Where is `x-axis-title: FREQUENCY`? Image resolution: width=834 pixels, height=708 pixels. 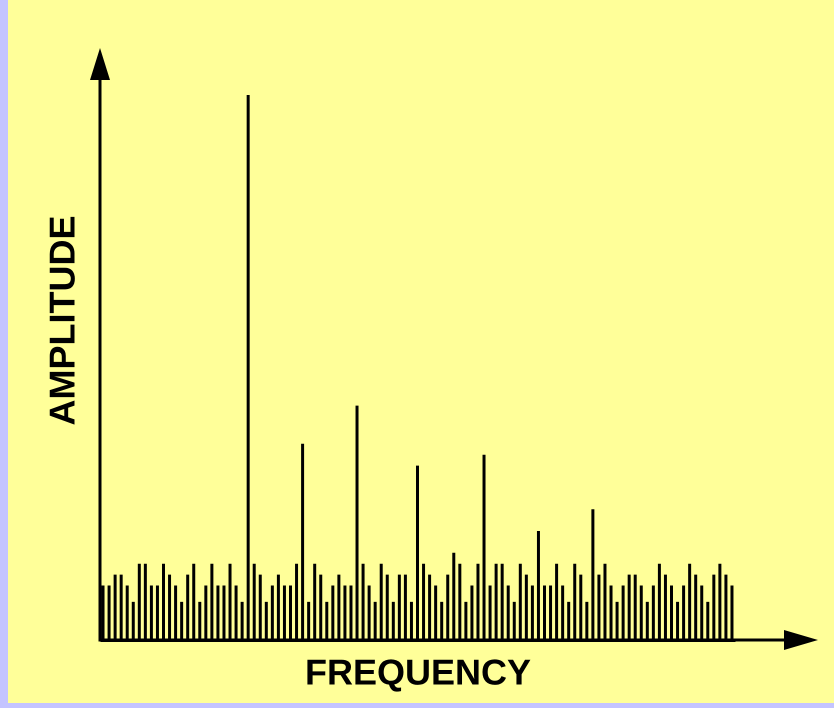 x-axis-title: FREQUENCY is located at coordinates (418, 672).